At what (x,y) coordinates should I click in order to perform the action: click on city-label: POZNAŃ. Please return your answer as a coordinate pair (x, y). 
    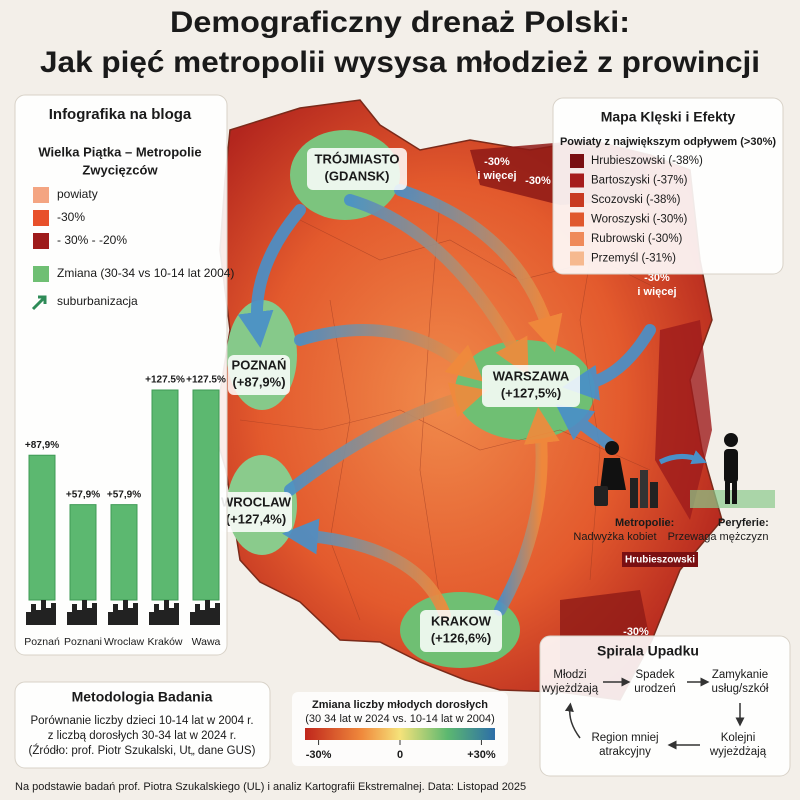
    Looking at the image, I should click on (259, 364).